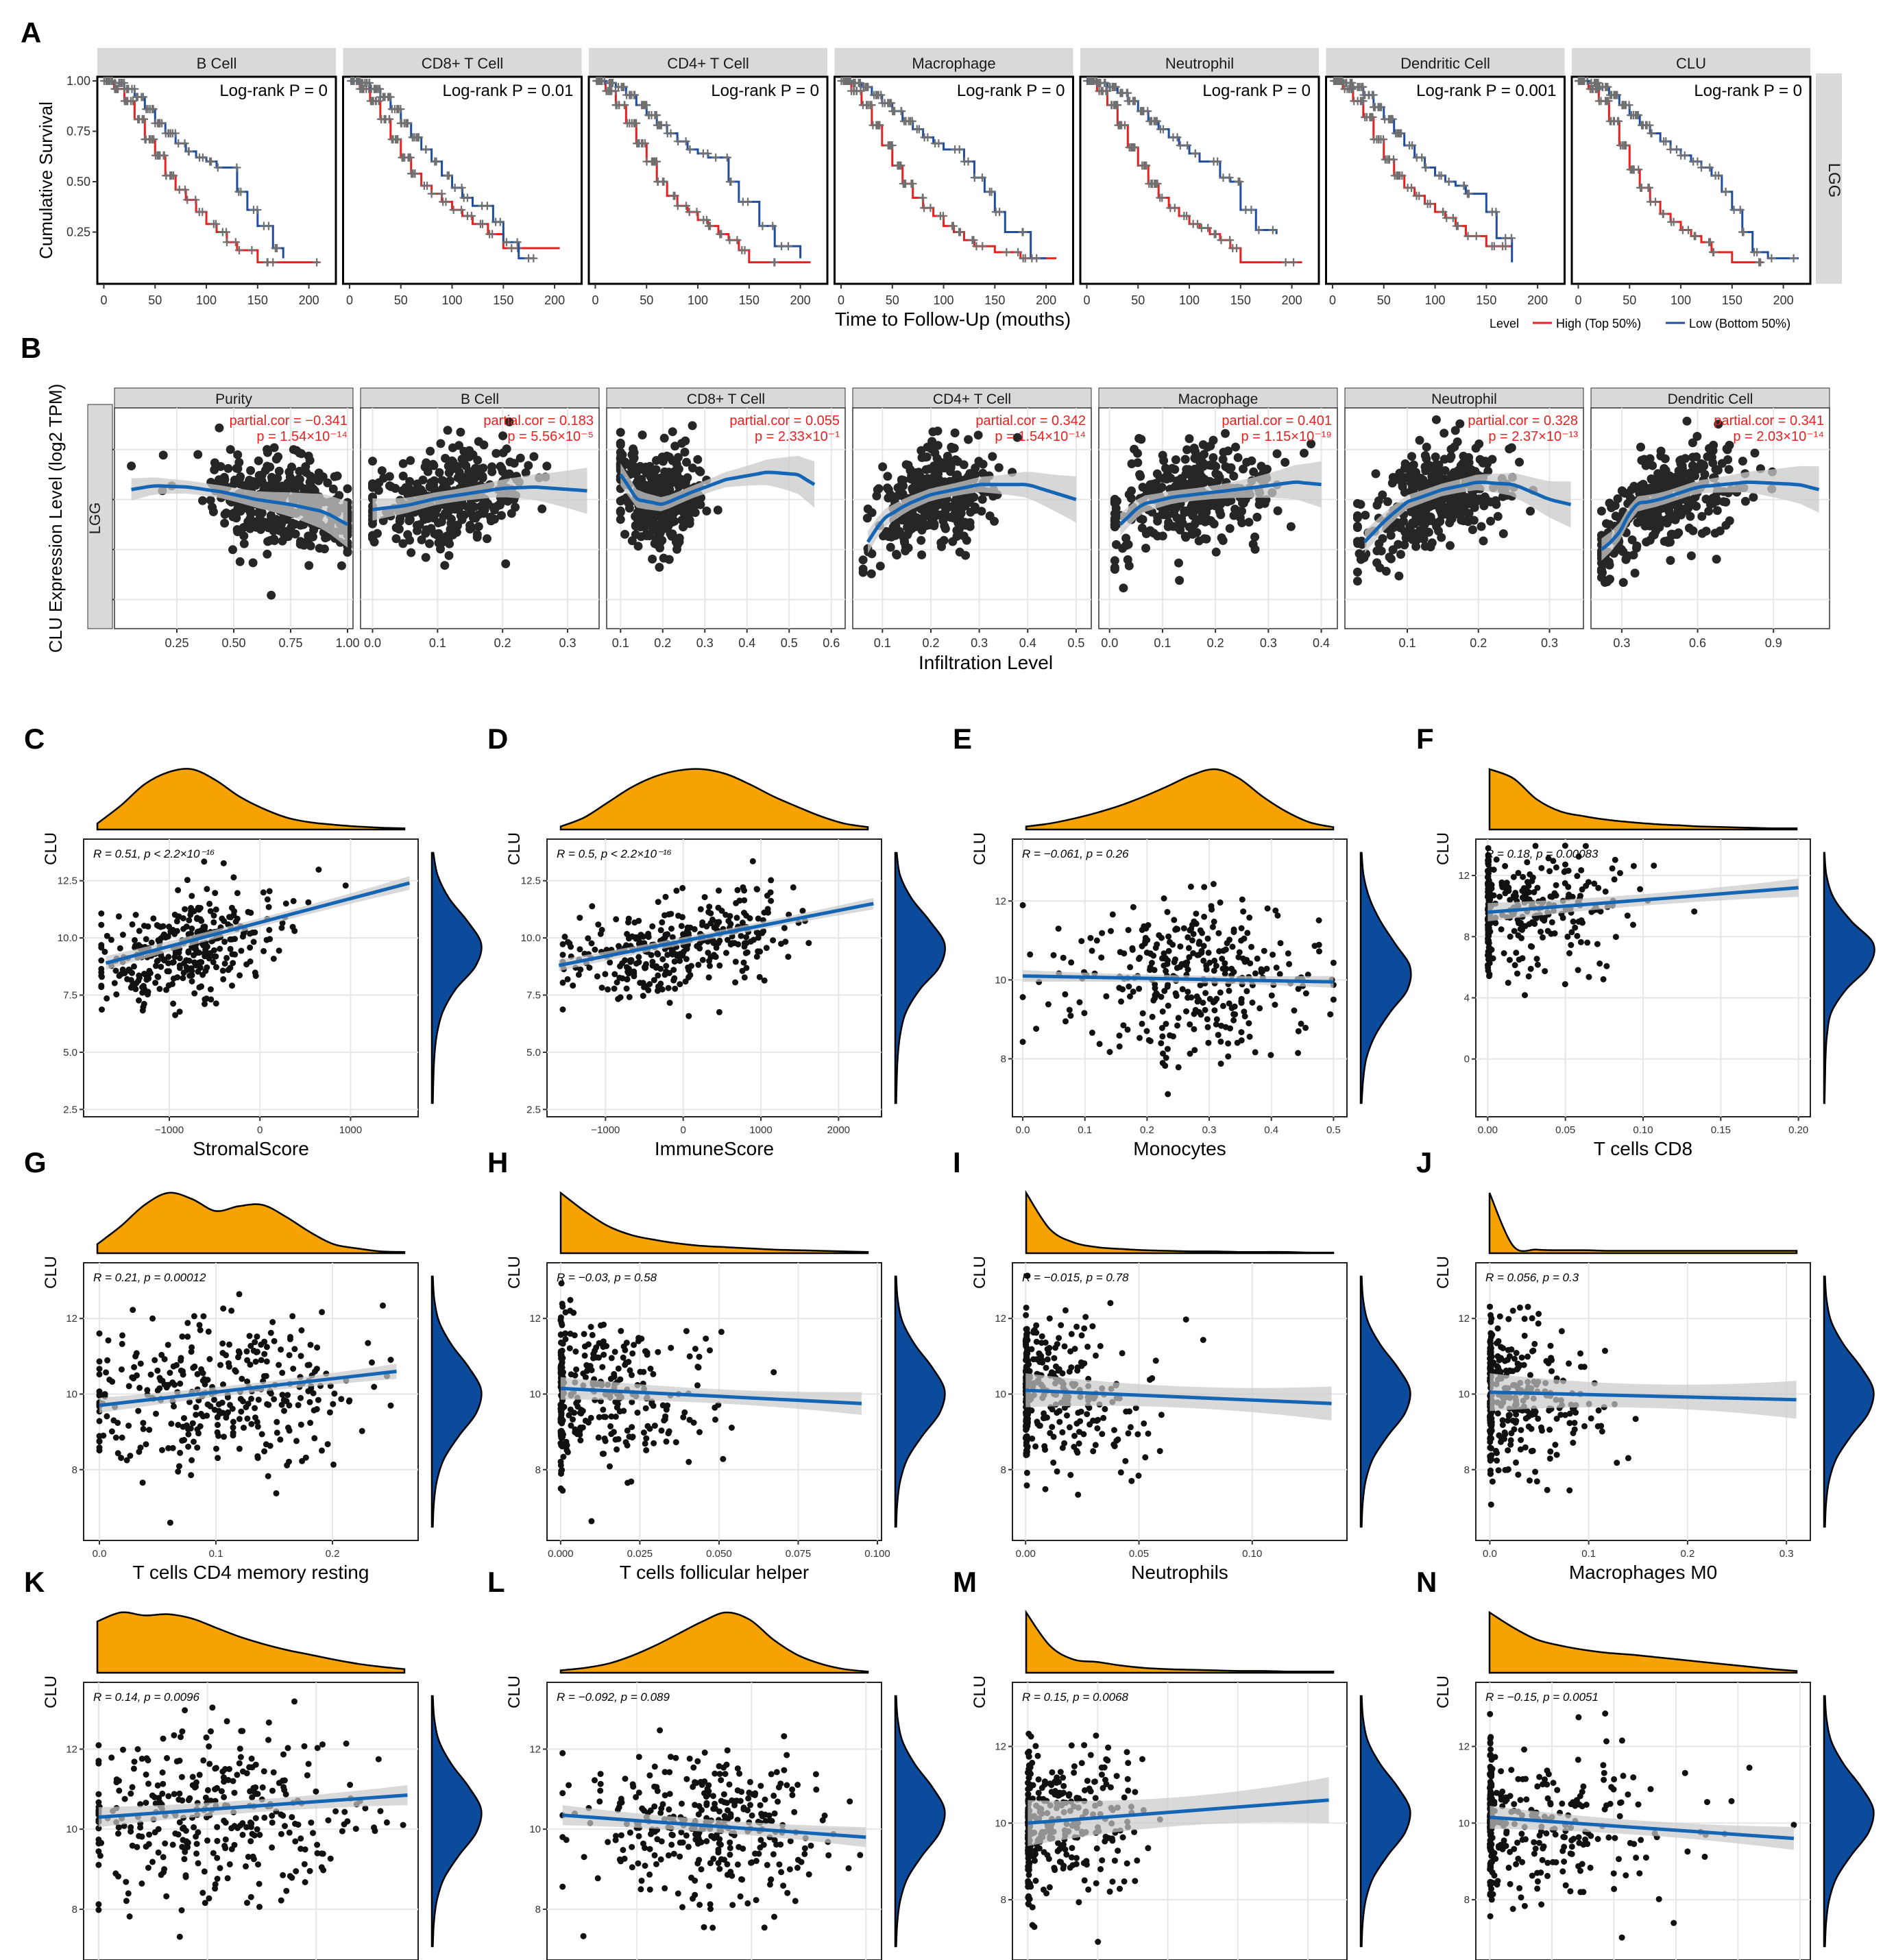 The image size is (1883, 1960). What do you see at coordinates (480, 399) in the screenshot?
I see `facet-strip-label: B Cell` at bounding box center [480, 399].